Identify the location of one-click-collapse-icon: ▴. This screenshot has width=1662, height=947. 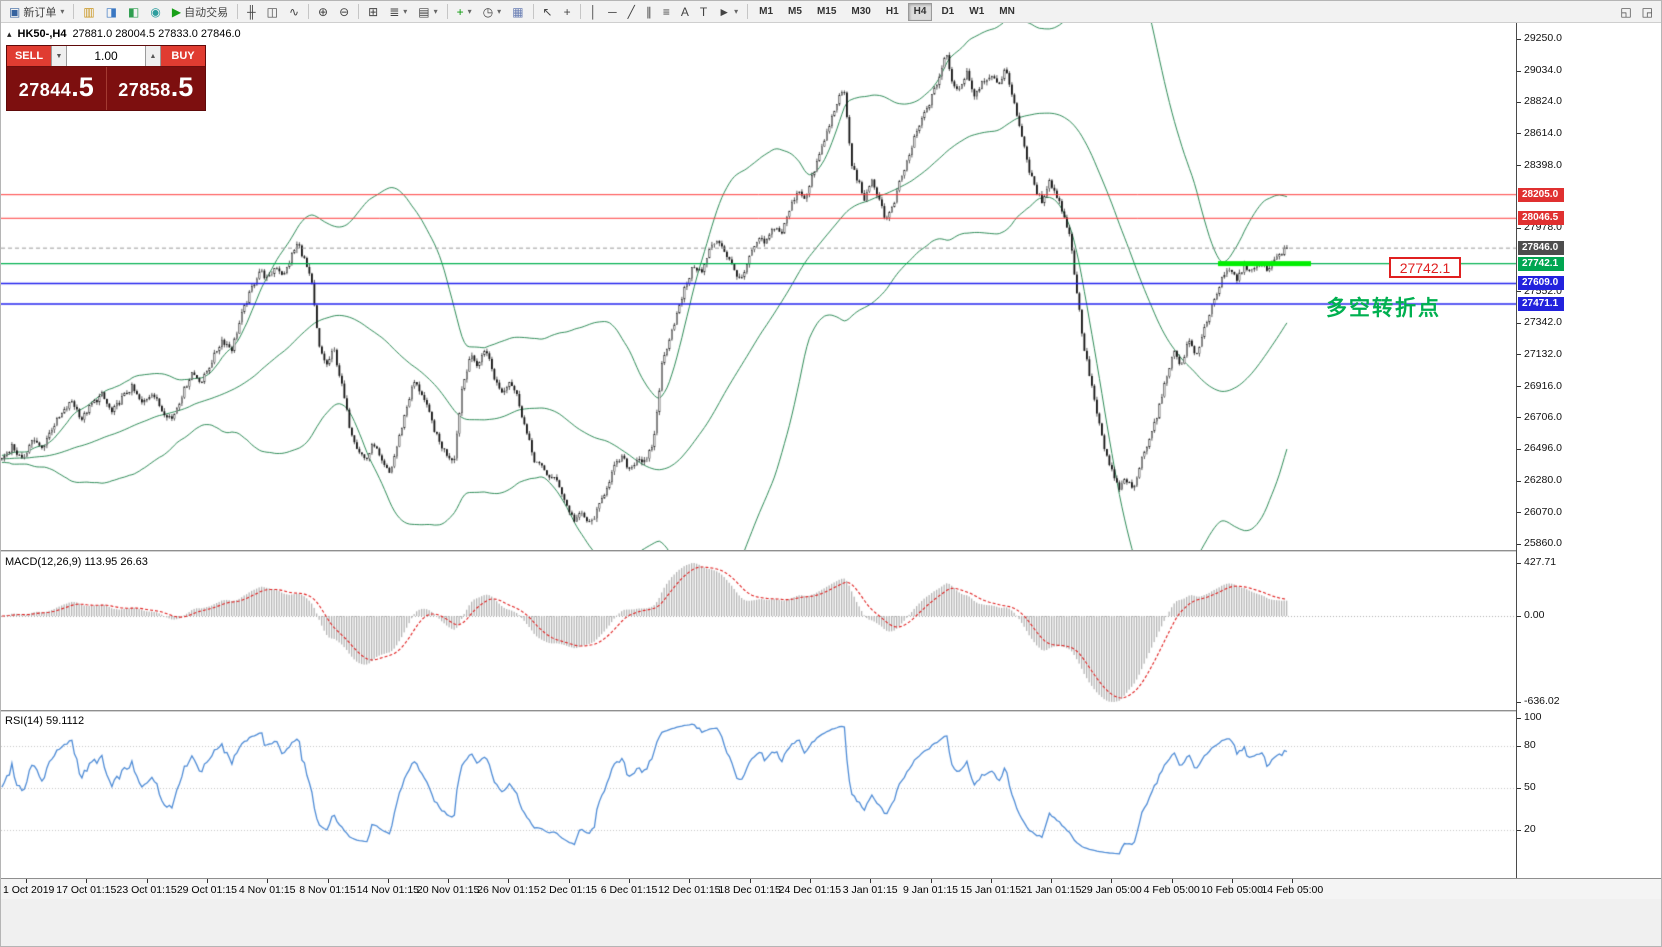
(9, 33).